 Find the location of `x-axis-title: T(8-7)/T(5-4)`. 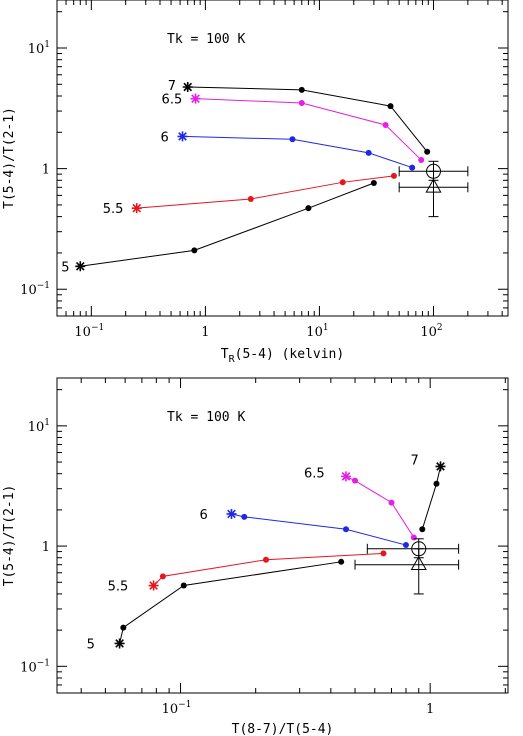

x-axis-title: T(8-7)/T(5-4) is located at coordinates (283, 729).